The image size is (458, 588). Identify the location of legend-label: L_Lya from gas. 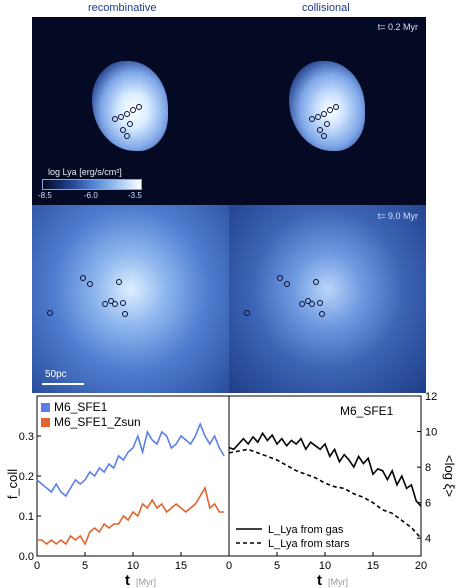
(306, 530).